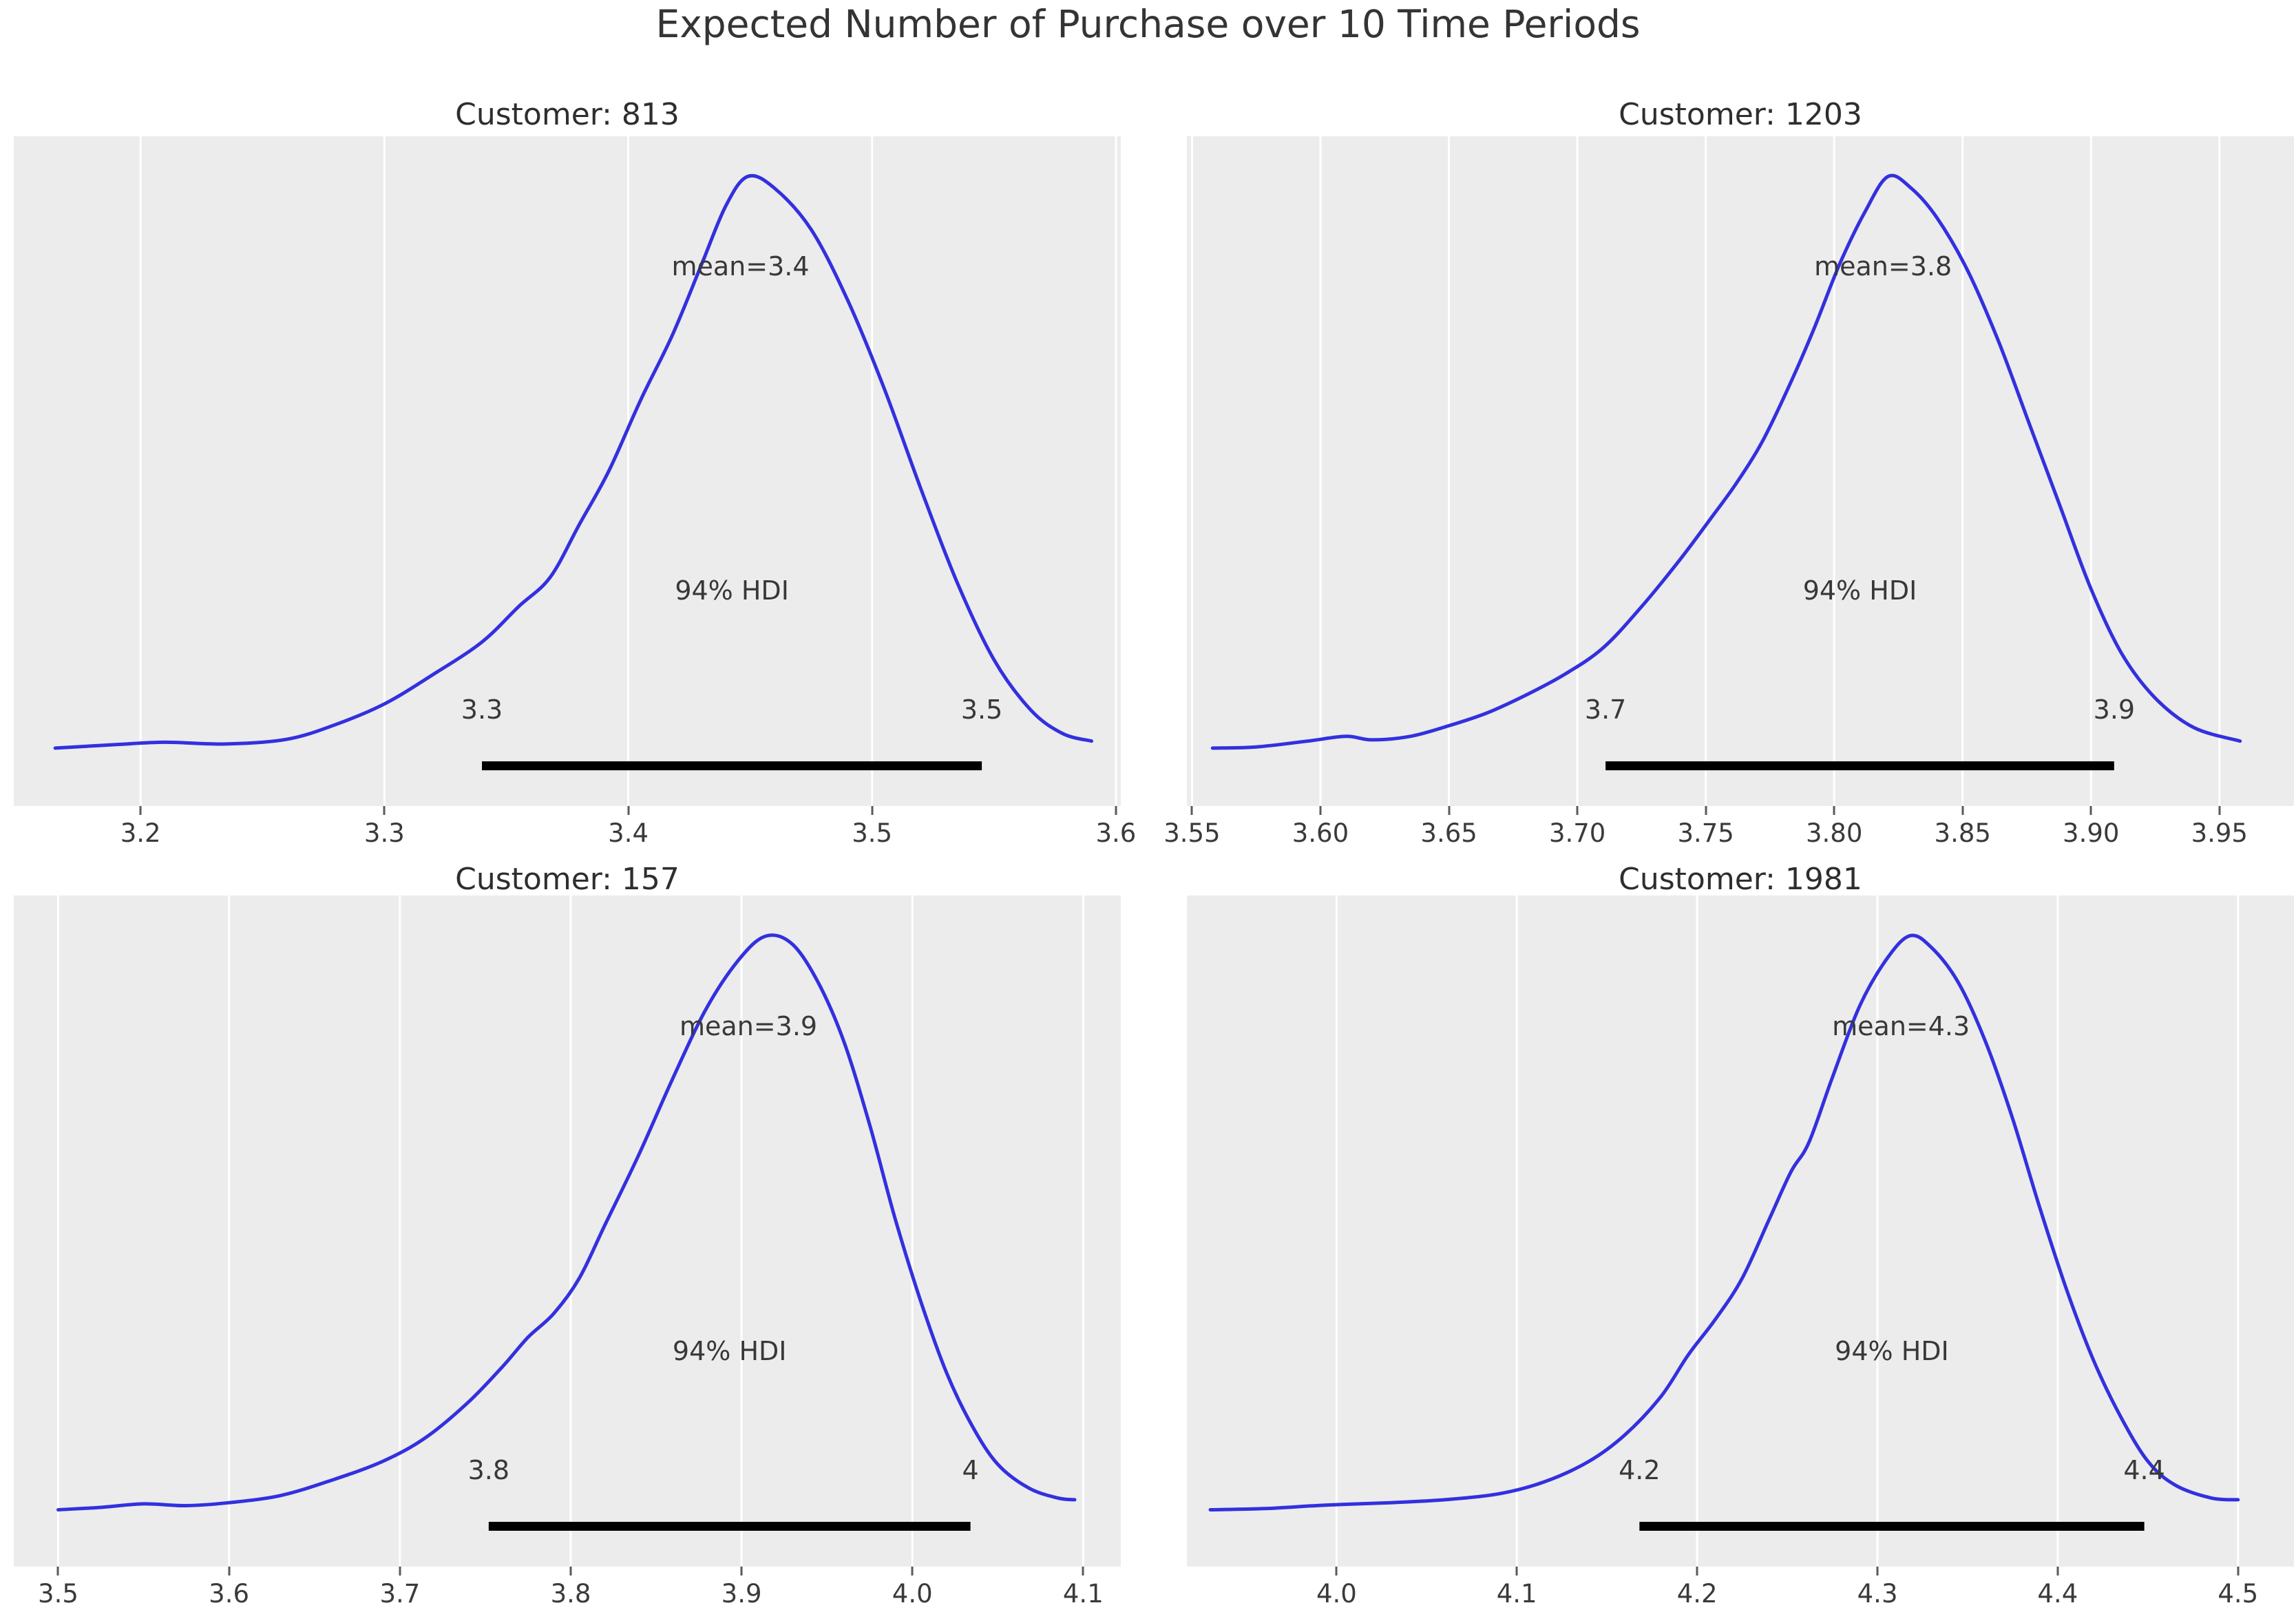  Describe the element at coordinates (1697, 1594) in the screenshot. I see `x-tick-label: 4.2` at that location.